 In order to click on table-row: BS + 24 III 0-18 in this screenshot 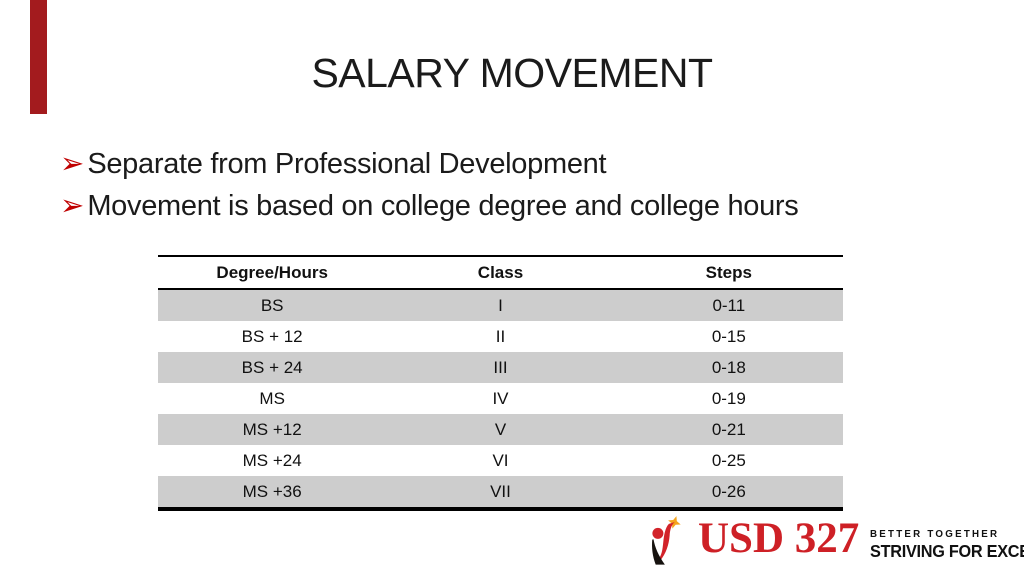, I will do `click(500, 367)`.